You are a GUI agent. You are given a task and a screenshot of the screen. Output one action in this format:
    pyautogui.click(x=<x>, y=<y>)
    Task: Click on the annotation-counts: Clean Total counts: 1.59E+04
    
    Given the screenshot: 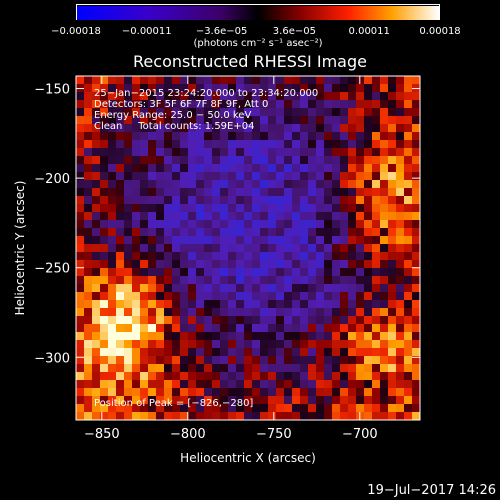 What is the action you would take?
    pyautogui.click(x=174, y=126)
    